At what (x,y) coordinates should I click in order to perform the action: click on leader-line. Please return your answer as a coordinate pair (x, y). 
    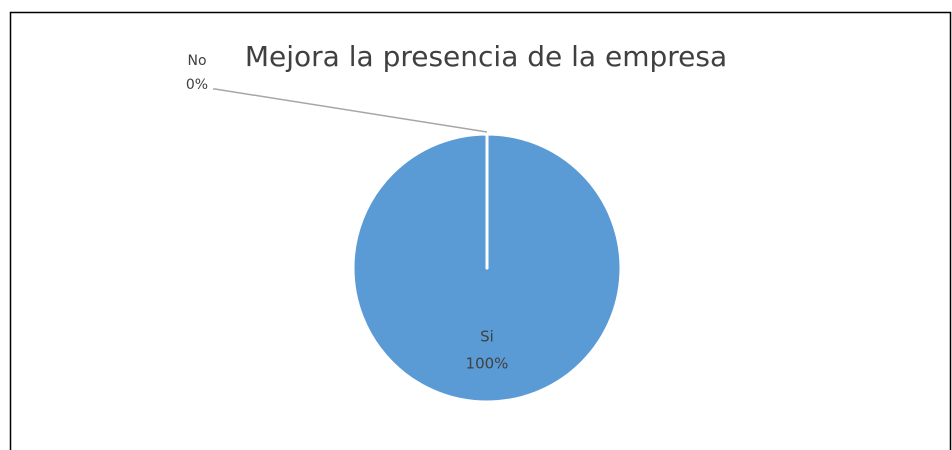
    Looking at the image, I should click on (350, 110).